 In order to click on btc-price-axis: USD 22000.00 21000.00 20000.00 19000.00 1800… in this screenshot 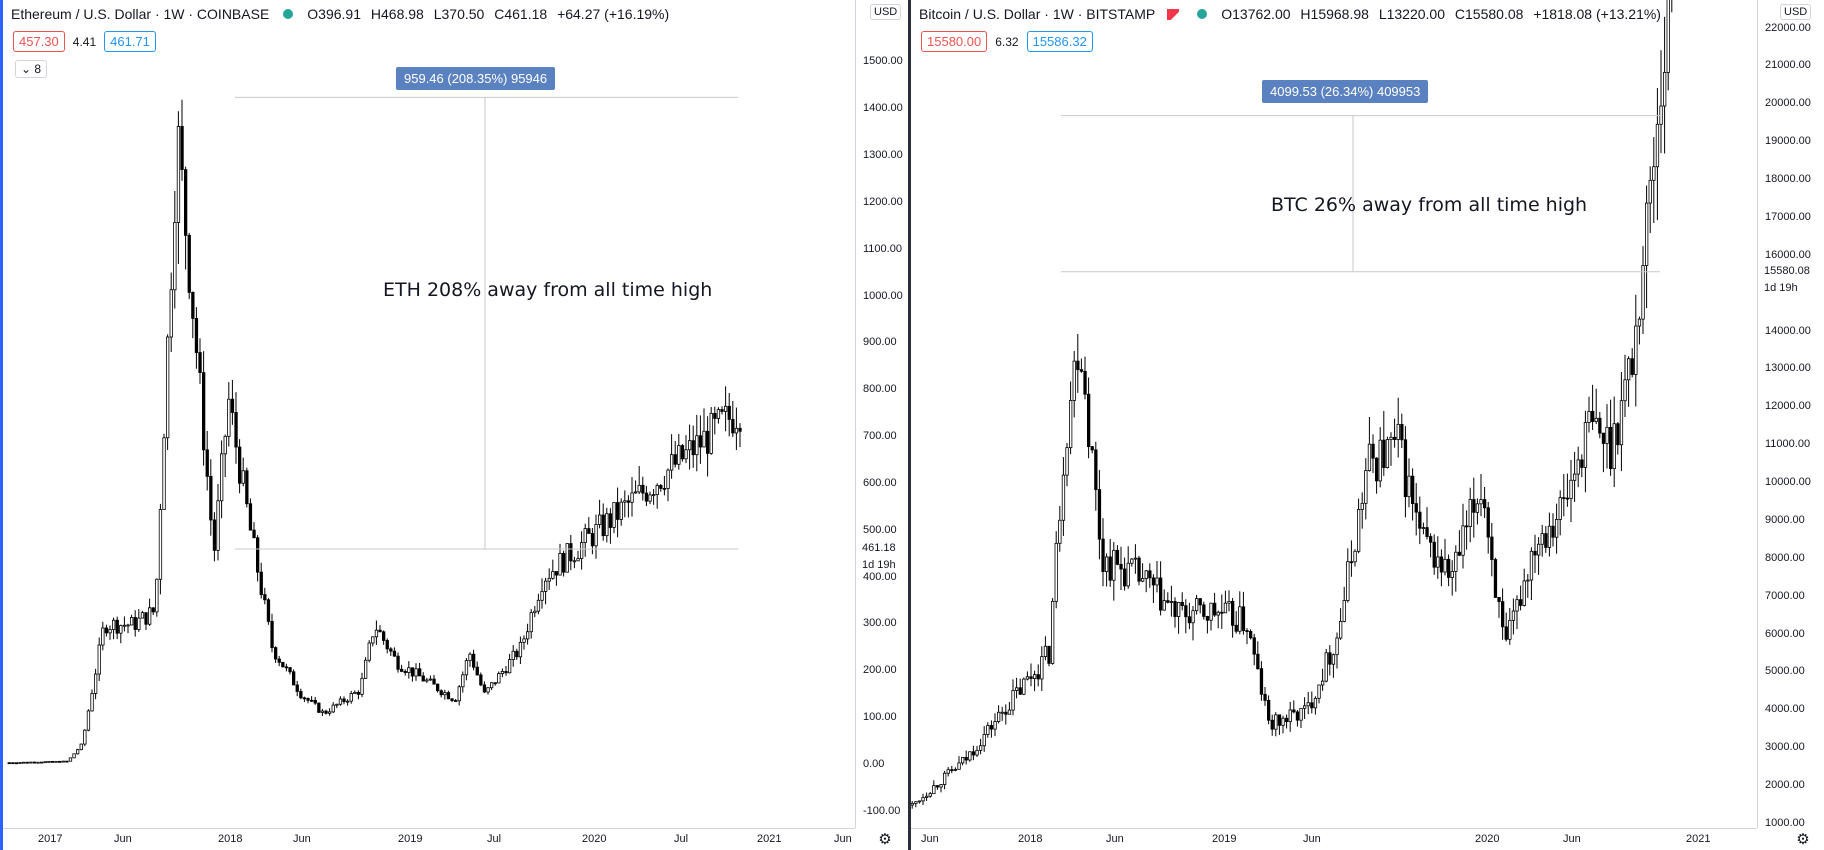, I will do `click(1790, 414)`.